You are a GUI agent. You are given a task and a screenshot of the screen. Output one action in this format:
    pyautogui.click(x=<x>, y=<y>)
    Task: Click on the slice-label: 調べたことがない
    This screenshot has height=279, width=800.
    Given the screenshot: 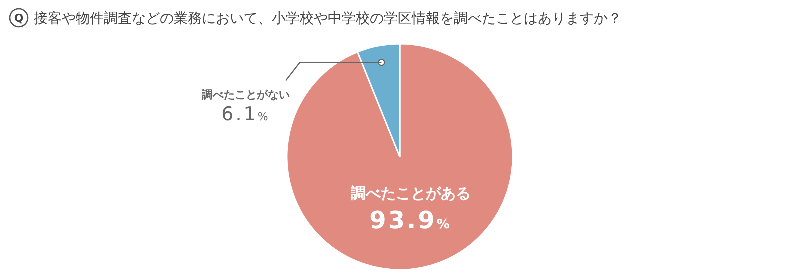 What is the action you would take?
    pyautogui.click(x=246, y=95)
    